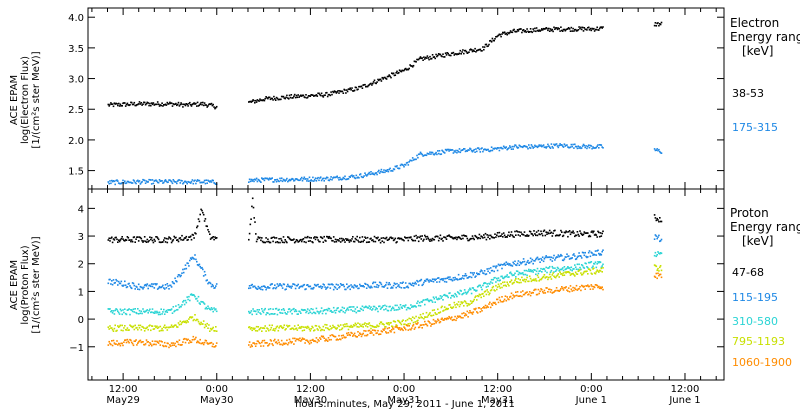 The image size is (800, 410). I want to click on electron-ytick-label: 1.5, so click(76, 172).